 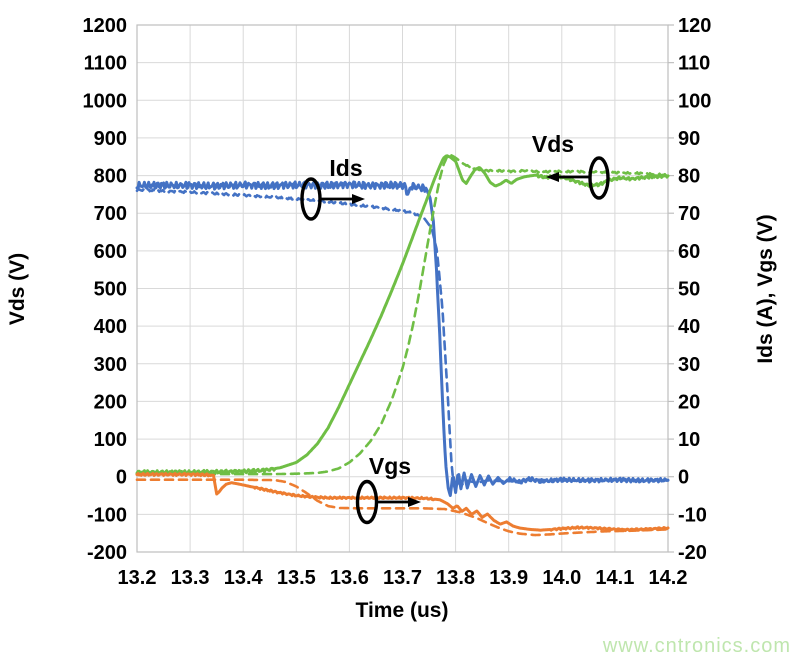 What do you see at coordinates (107, 515) in the screenshot?
I see `left-axis-tick-label: -100` at bounding box center [107, 515].